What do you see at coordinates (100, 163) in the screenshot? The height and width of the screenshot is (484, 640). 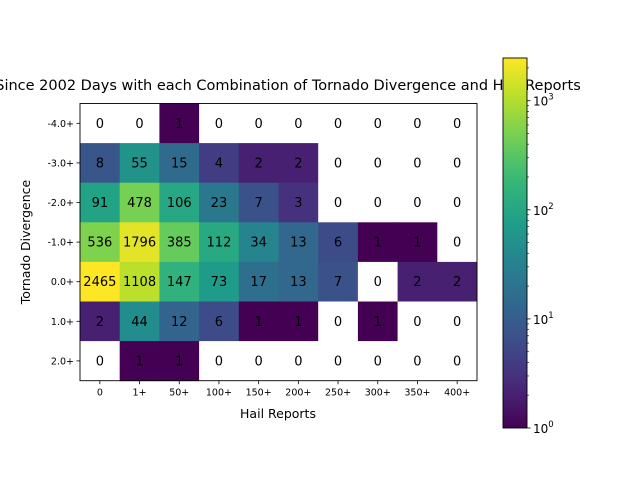 I see `cell-value-label: 8` at bounding box center [100, 163].